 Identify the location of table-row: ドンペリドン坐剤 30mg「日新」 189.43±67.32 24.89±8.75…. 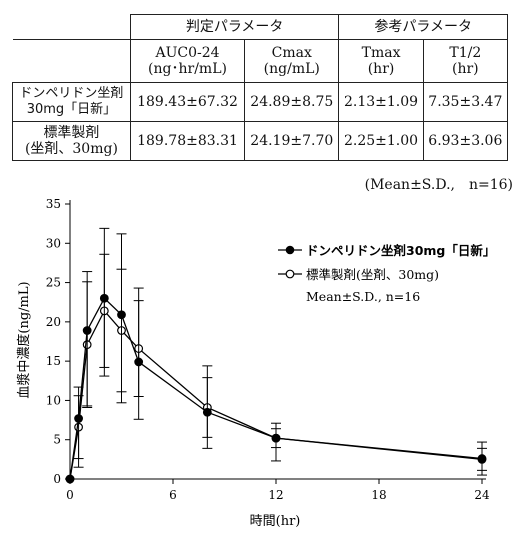
(260, 102).